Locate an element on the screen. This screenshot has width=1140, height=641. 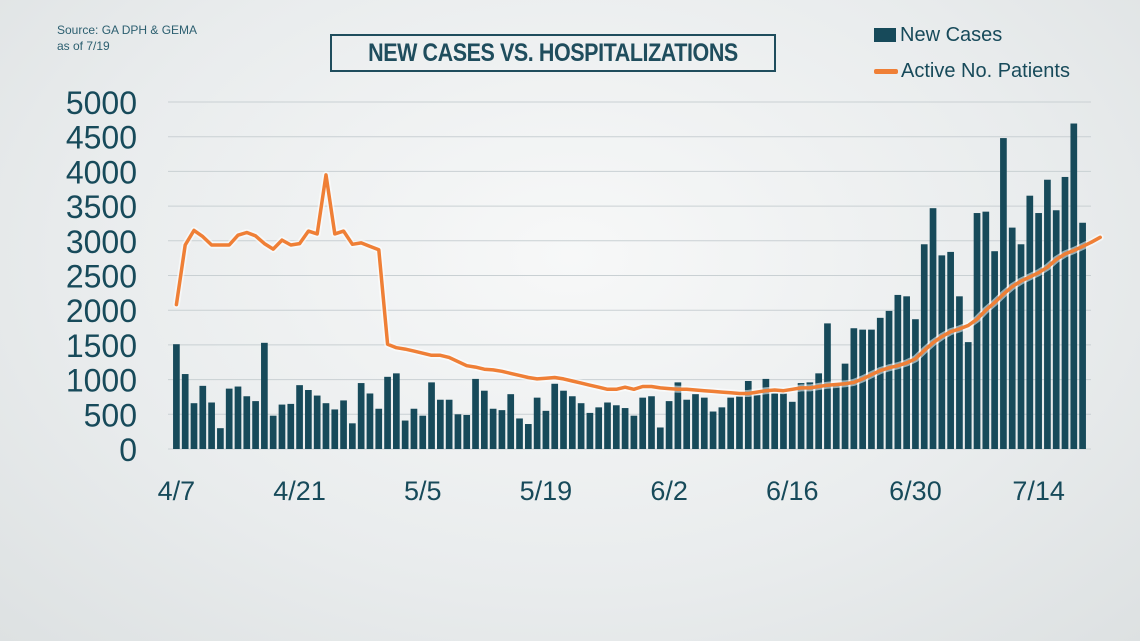
source-note: Source: GA DPH & GEMA as of 7/19 is located at coordinates (127, 38).